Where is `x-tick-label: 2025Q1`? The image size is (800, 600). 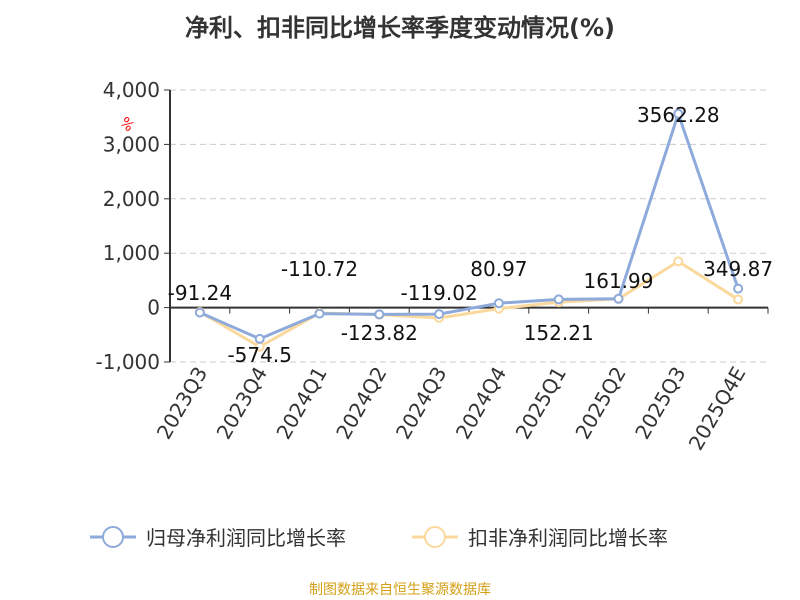
x-tick-label: 2025Q1 is located at coordinates (541, 403).